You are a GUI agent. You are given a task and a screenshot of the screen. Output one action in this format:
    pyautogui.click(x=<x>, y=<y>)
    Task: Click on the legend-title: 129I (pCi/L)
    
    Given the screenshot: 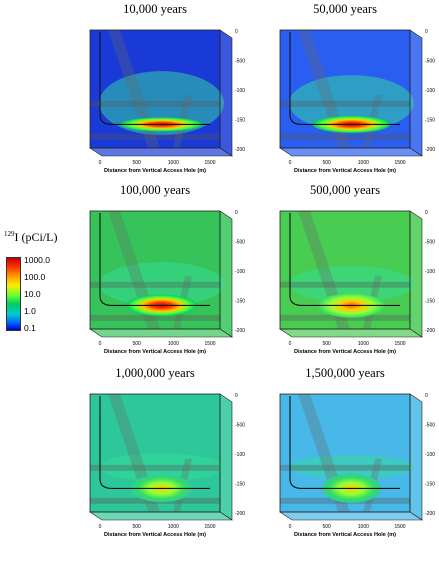 What is the action you would take?
    pyautogui.click(x=34, y=237)
    